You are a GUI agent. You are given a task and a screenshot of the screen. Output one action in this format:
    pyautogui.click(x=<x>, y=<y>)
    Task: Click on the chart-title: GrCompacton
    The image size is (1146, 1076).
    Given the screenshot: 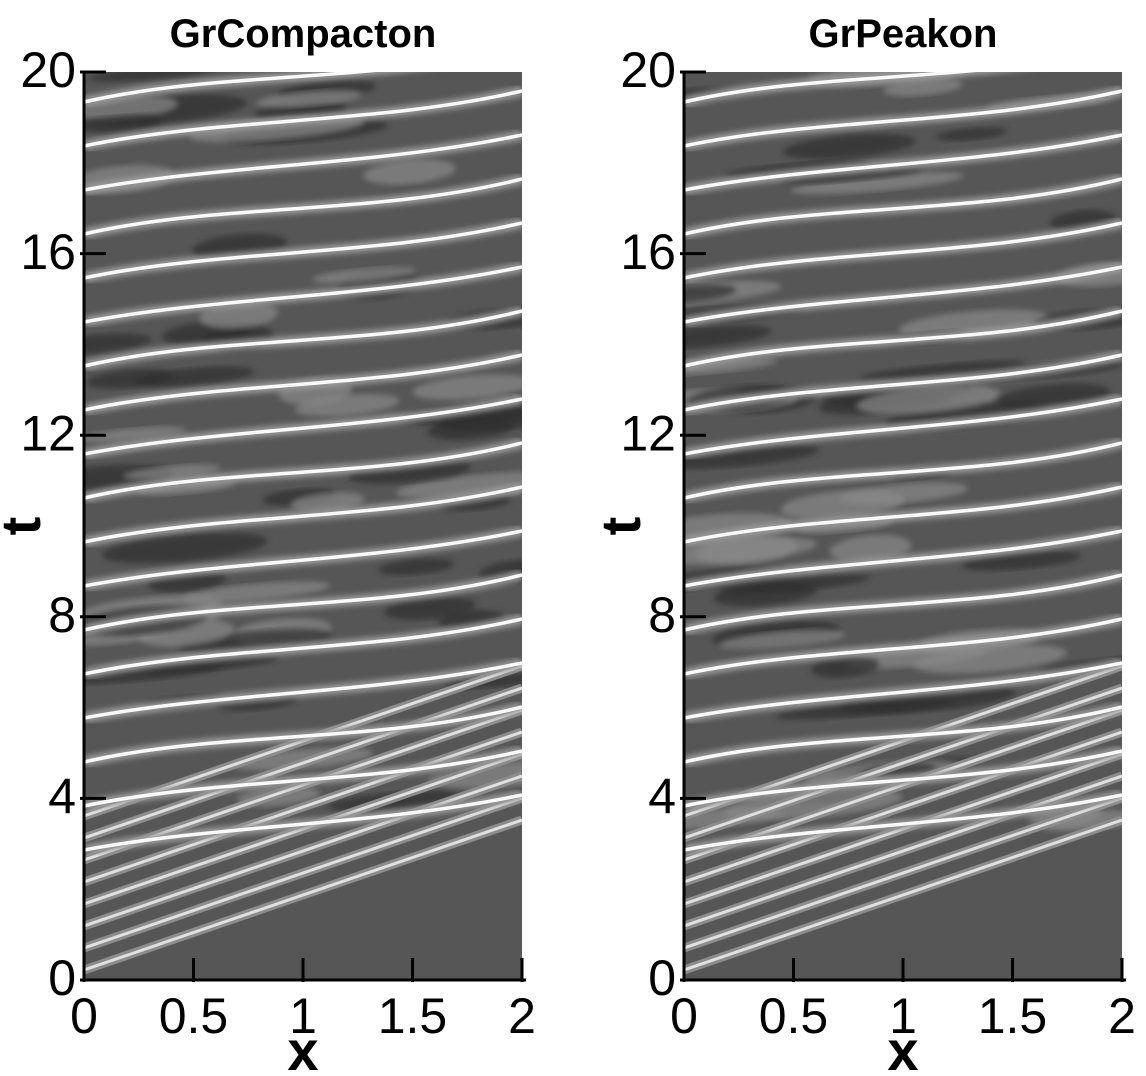 What is the action you would take?
    pyautogui.click(x=303, y=34)
    